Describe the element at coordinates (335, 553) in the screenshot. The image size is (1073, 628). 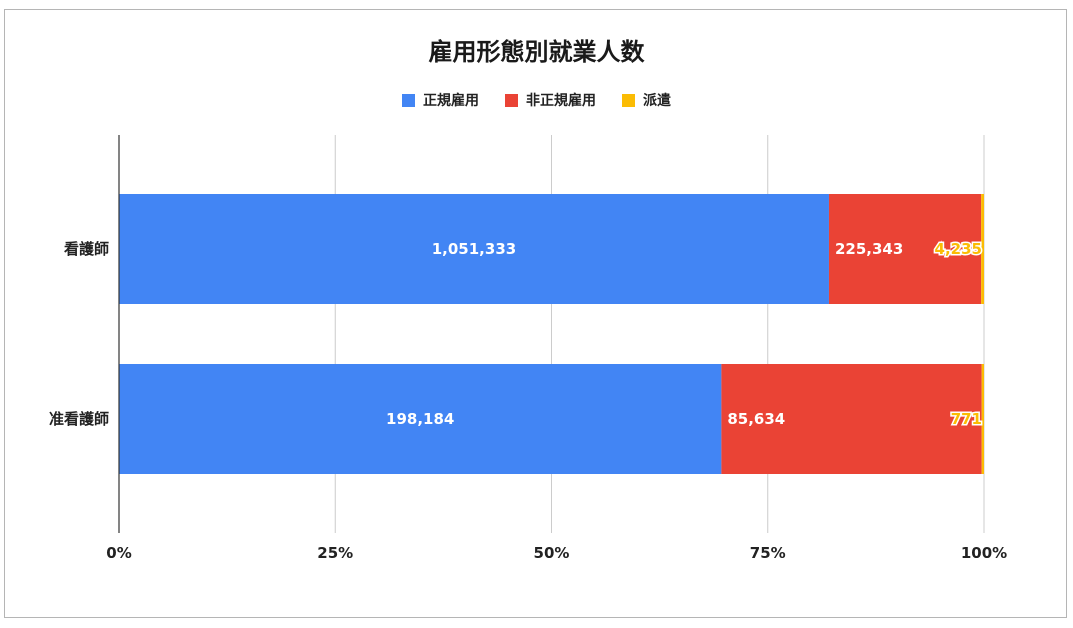
I see `x-tick-label-1: 25%` at that location.